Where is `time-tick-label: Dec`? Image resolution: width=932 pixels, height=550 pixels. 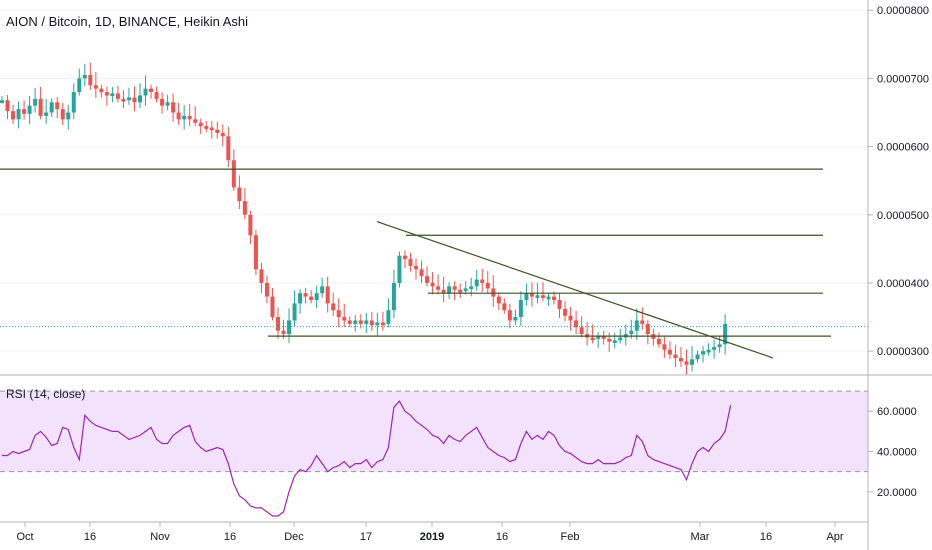 time-tick-label: Dec is located at coordinates (294, 537).